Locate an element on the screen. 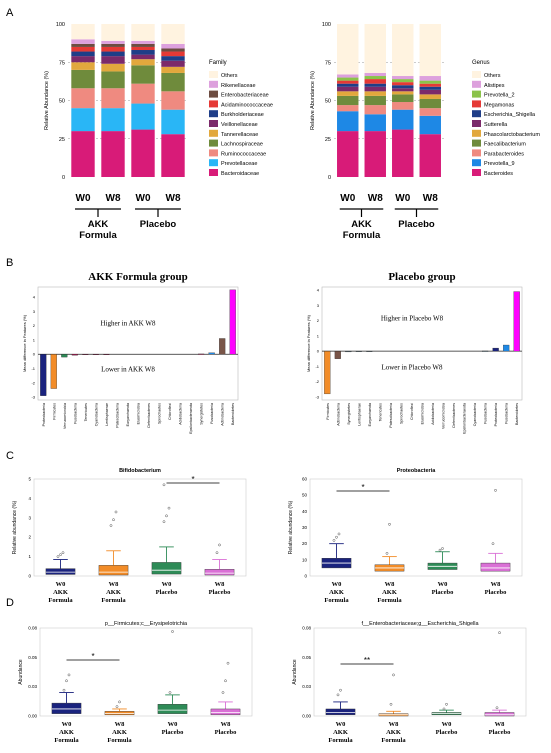 Image resolution: width=551 pixels, height=753 pixels. panel-label-c: C is located at coordinates (10, 456).